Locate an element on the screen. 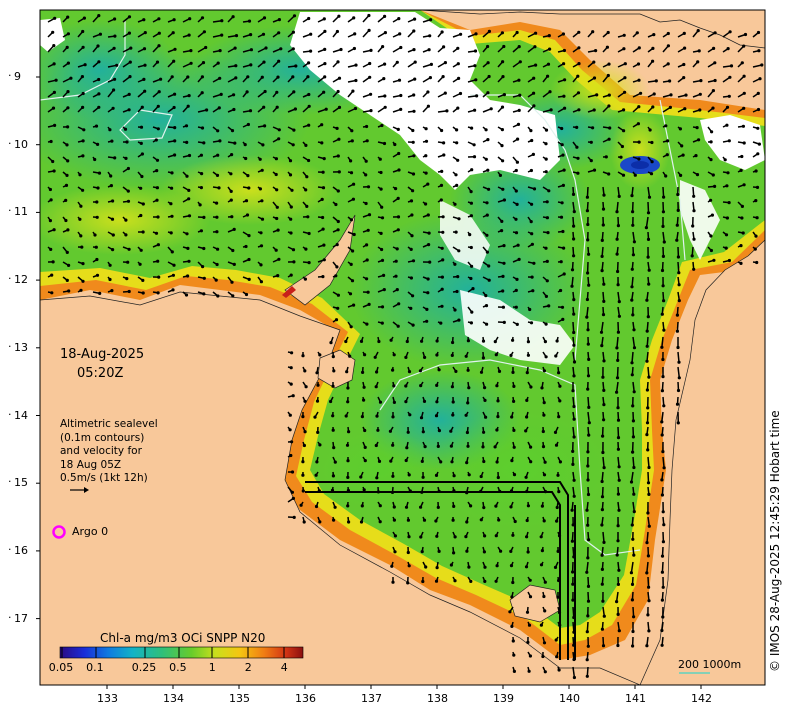 The image size is (792, 716). argo-marker is located at coordinates (59, 532).